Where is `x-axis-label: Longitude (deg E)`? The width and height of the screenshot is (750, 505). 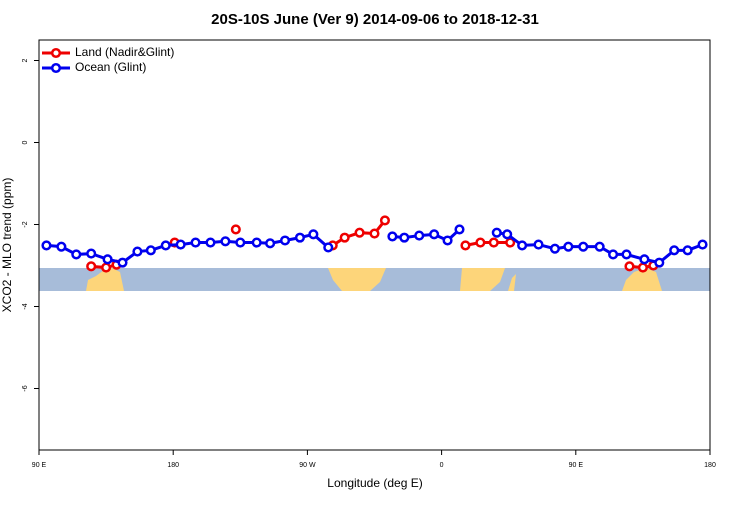 x-axis-label: Longitude (deg E) is located at coordinates (374, 483).